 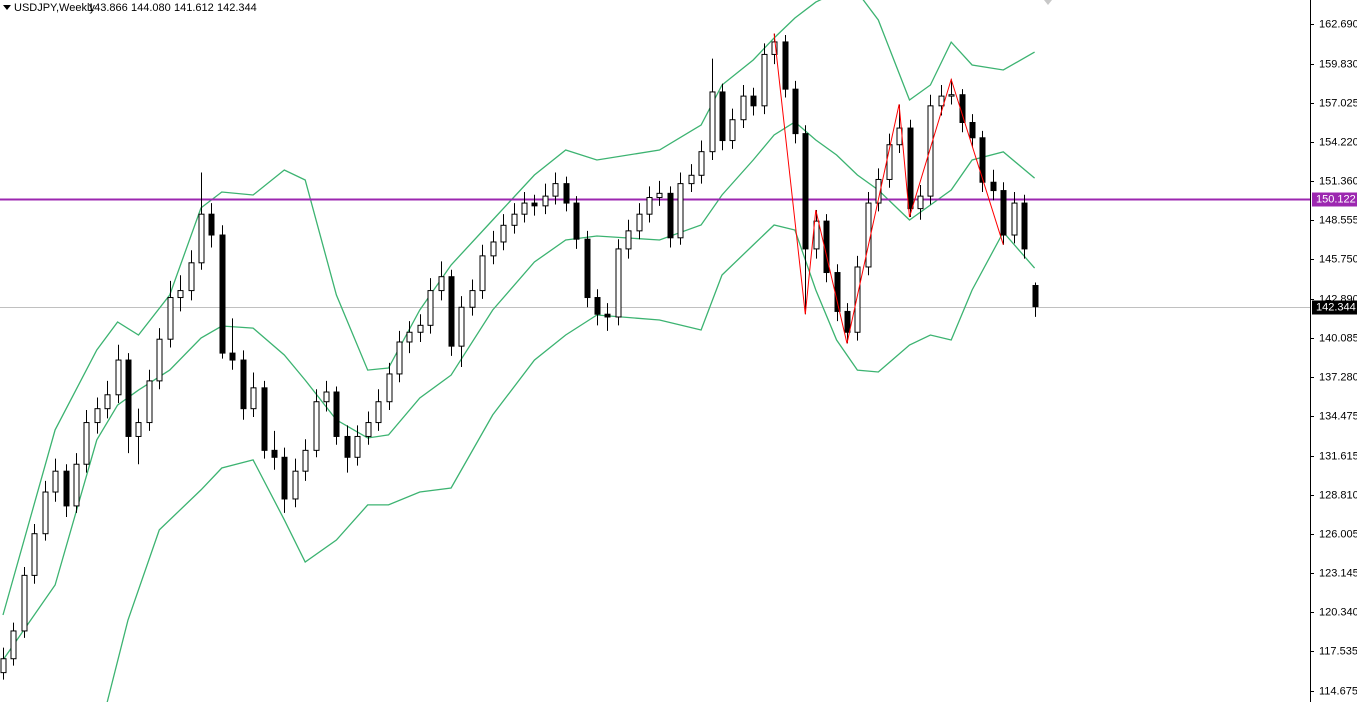 I want to click on low-label: 141.612, so click(x=194, y=8).